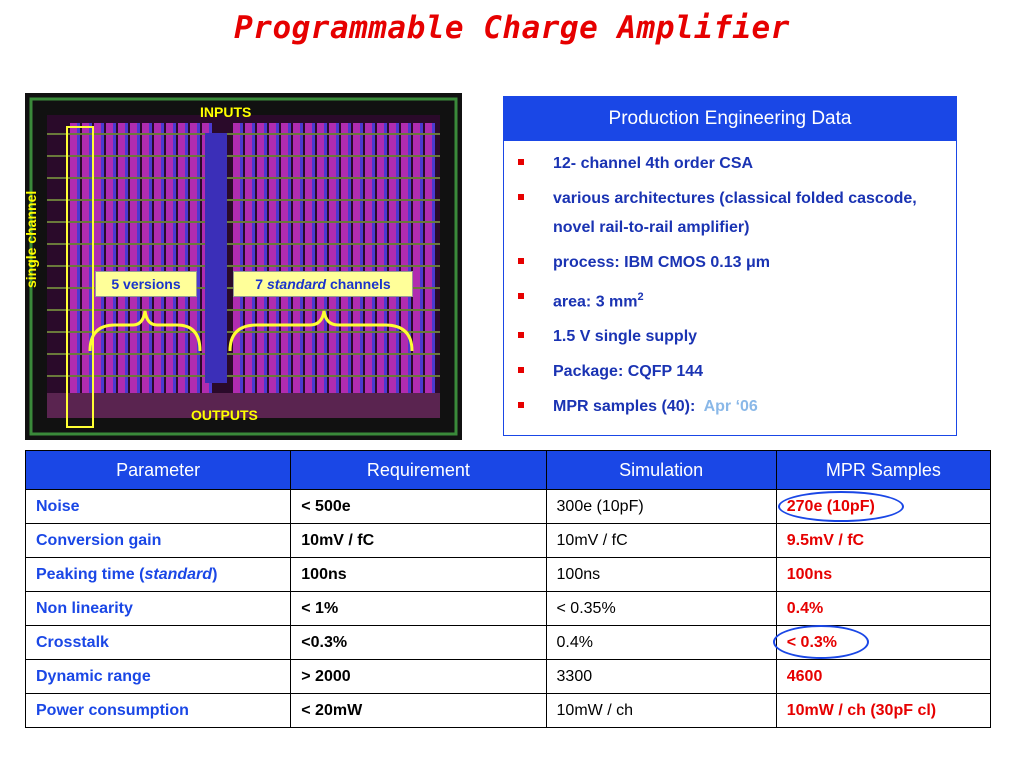 The width and height of the screenshot is (1024, 768). What do you see at coordinates (883, 540) in the screenshot?
I see `mpr-cell: 9.5mV / fC` at bounding box center [883, 540].